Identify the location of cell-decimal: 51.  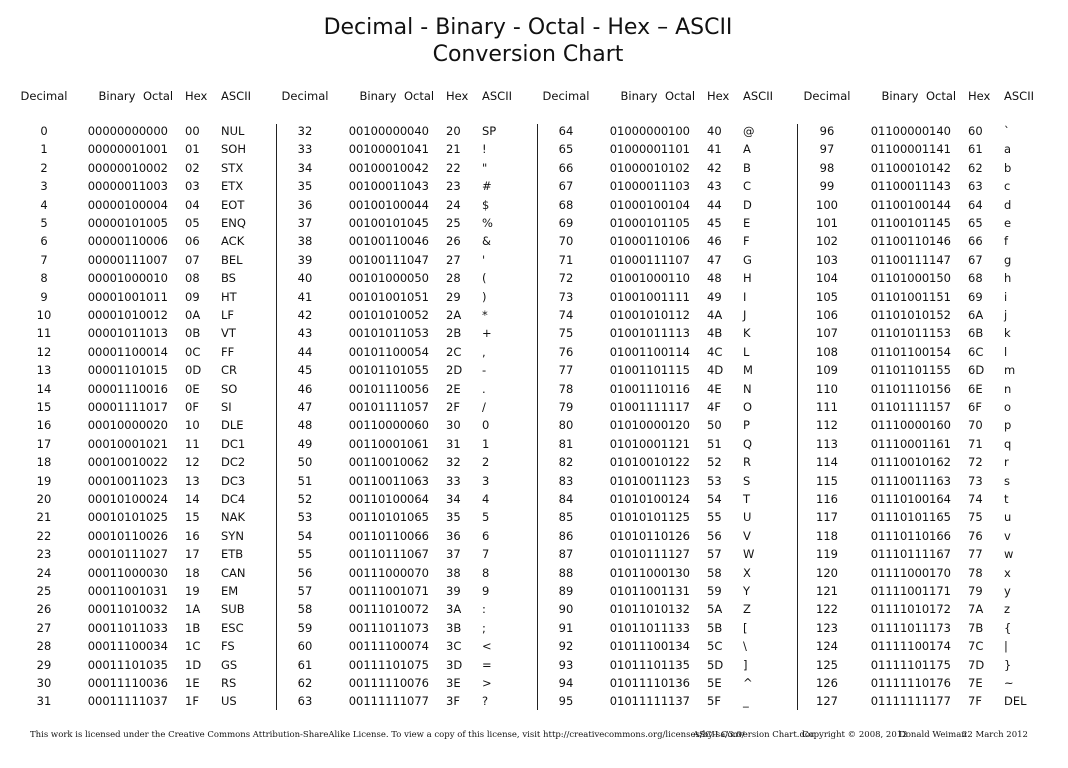
(305, 480).